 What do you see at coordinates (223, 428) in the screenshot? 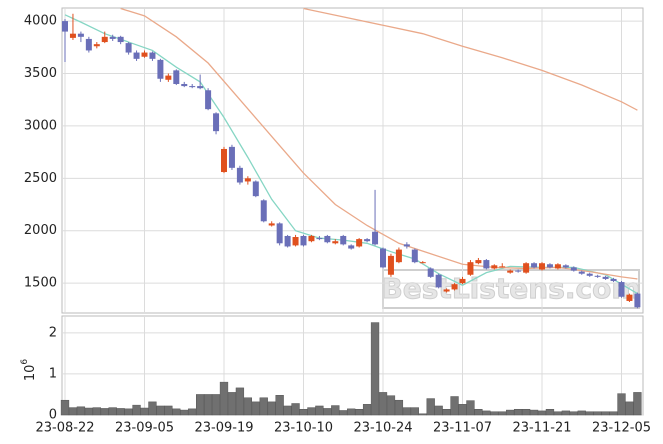
I see `x-tick-label: 23-09-19` at bounding box center [223, 428].